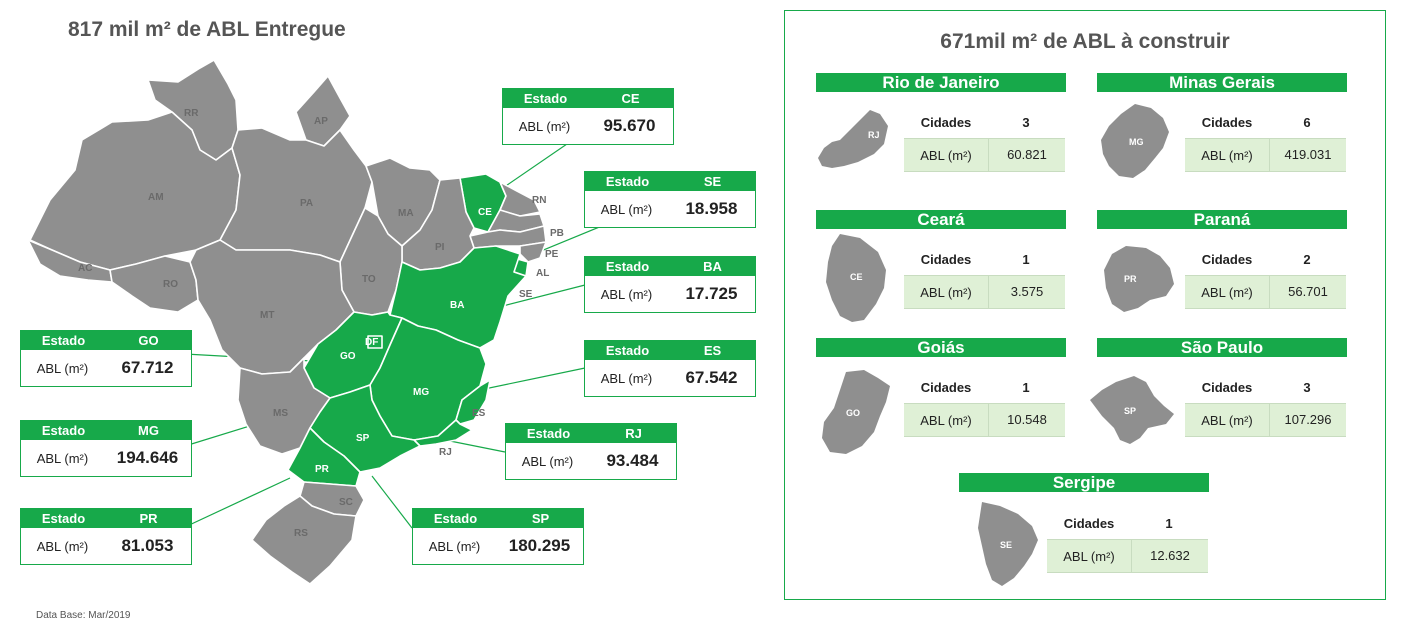 This screenshot has width=1404, height=636. What do you see at coordinates (304, 540) in the screenshot?
I see `state-rs` at bounding box center [304, 540].